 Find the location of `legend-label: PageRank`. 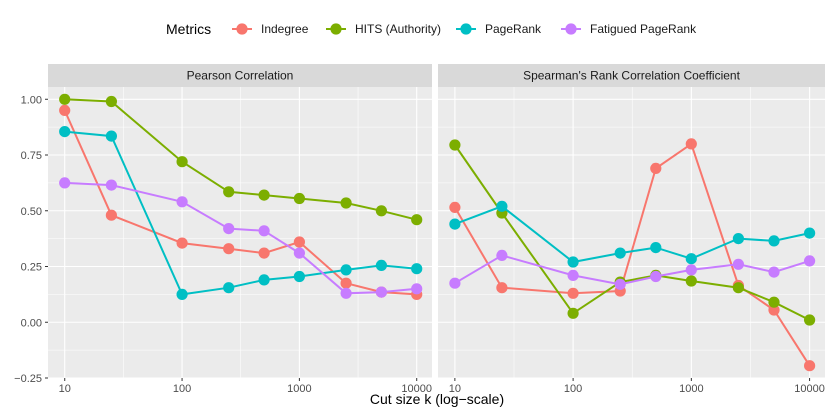

legend-label: PageRank is located at coordinates (513, 29).